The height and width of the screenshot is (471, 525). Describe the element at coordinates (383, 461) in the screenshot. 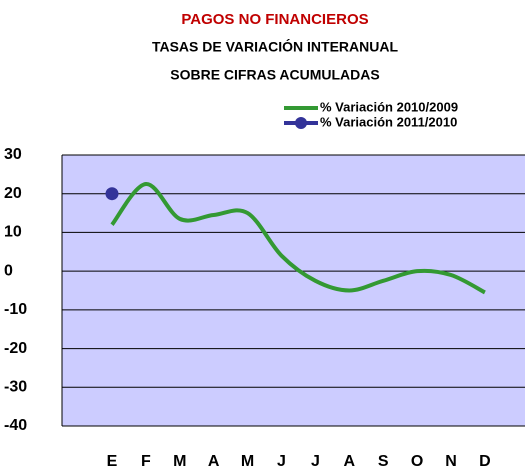

I see `x-tick-label: S` at that location.